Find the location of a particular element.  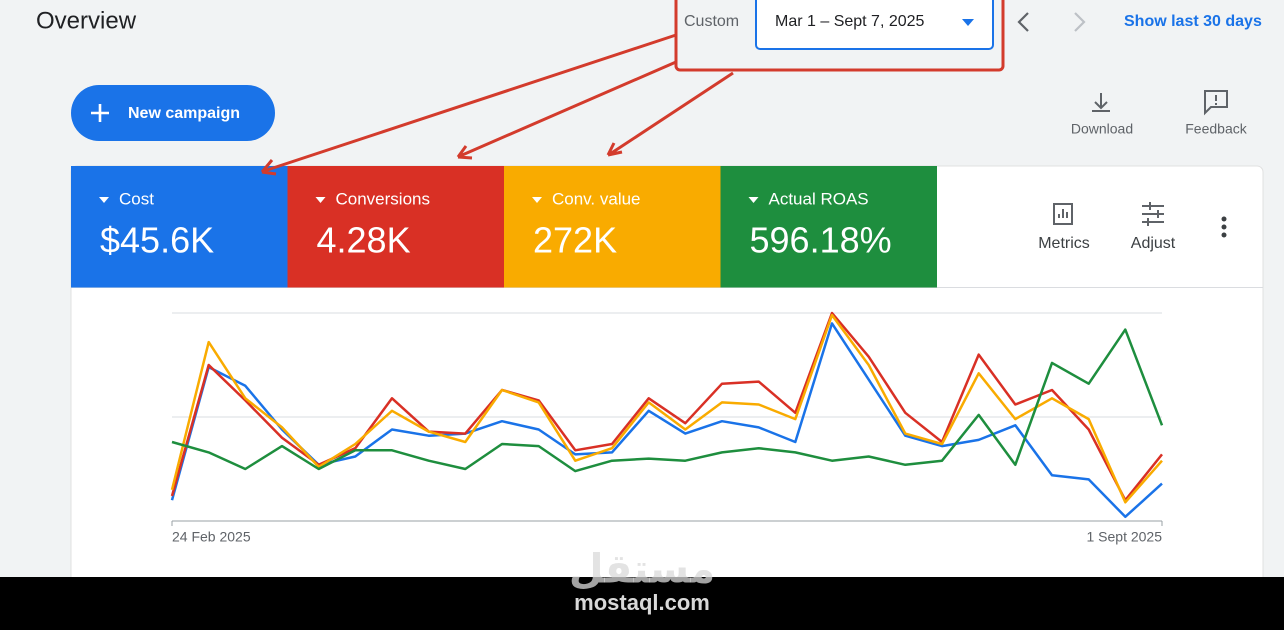

metric-name: Cost is located at coordinates (136, 198).